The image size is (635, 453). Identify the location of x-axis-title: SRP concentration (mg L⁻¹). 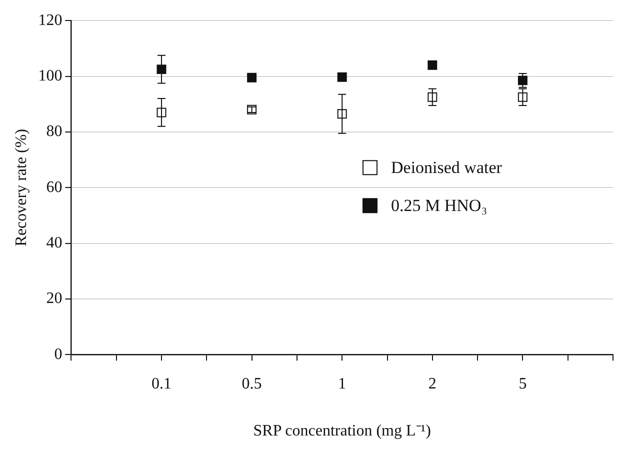
(342, 431).